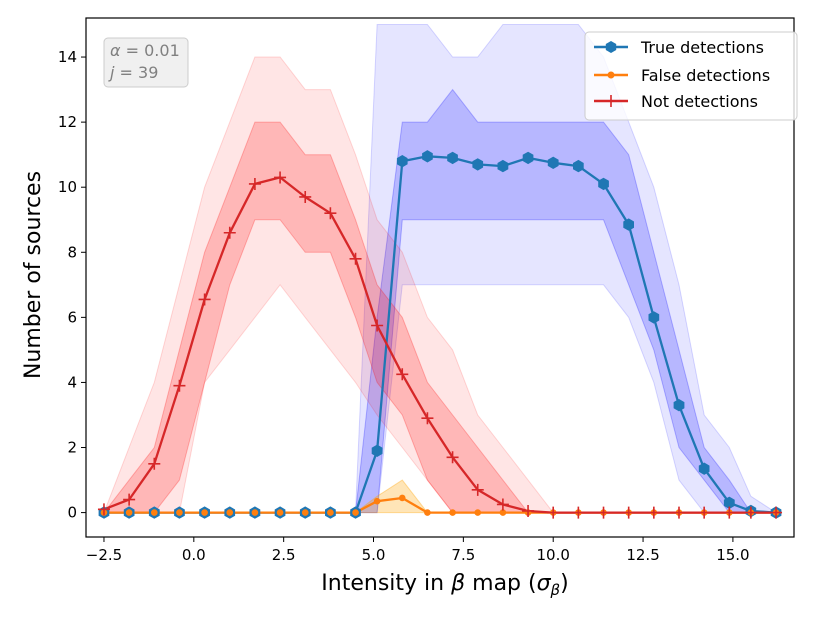  I want to click on y-tick-label-3: 6, so click(72, 317).